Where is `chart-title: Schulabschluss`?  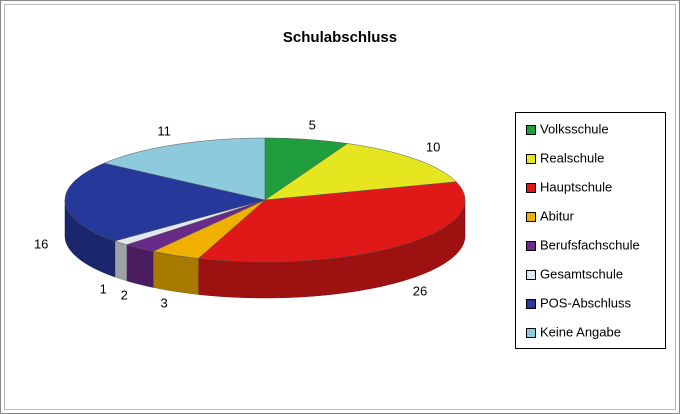
chart-title: Schulabschluss is located at coordinates (340, 37).